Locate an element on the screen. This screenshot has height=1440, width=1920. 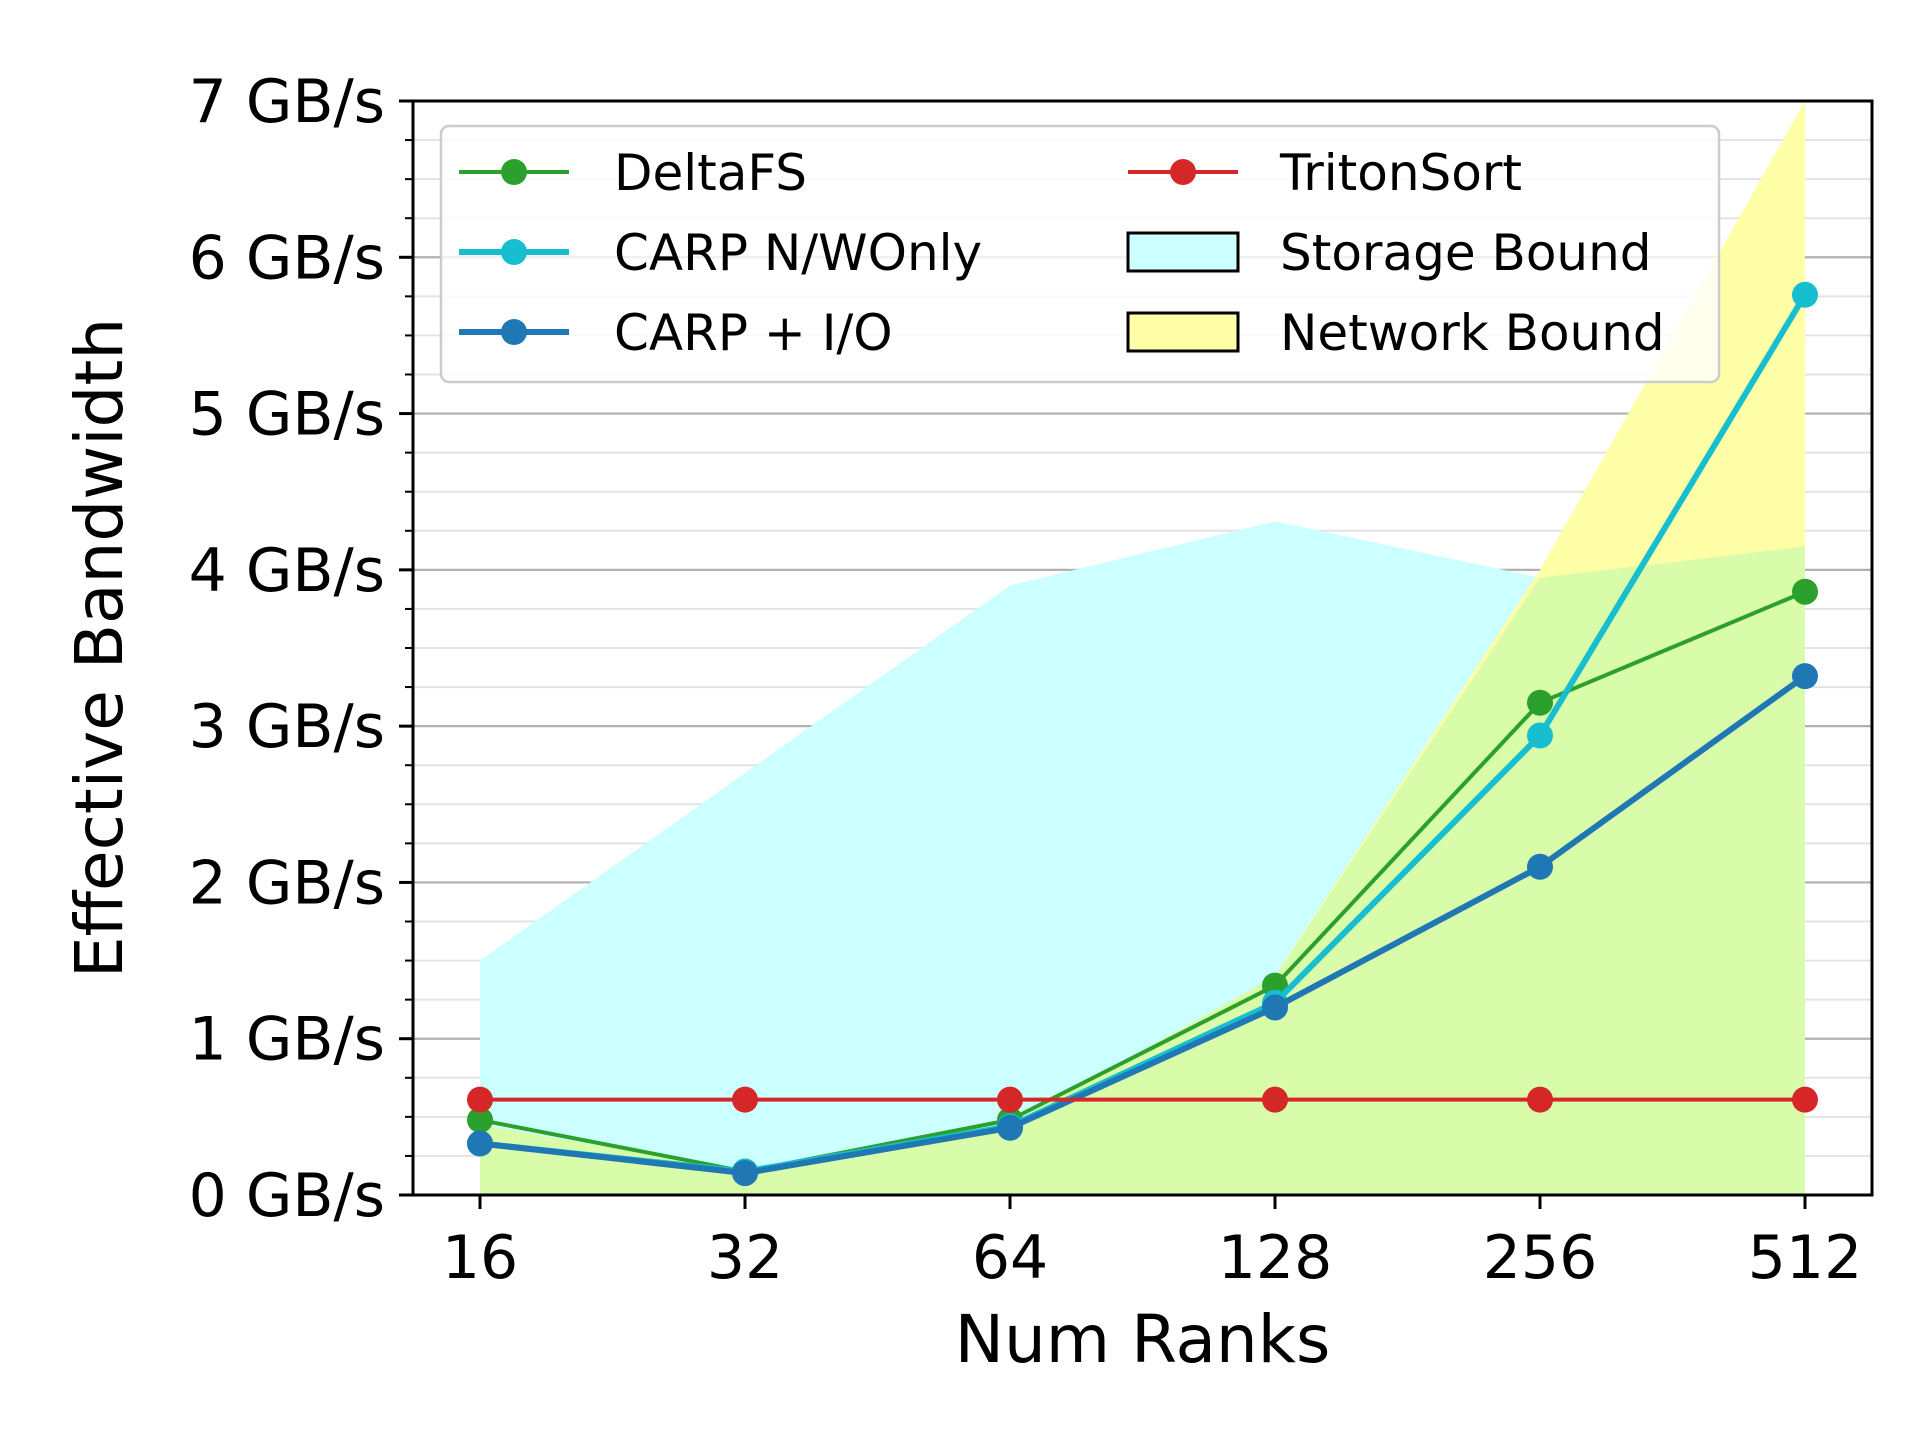
x-tick-label: 128 is located at coordinates (1275, 1258).